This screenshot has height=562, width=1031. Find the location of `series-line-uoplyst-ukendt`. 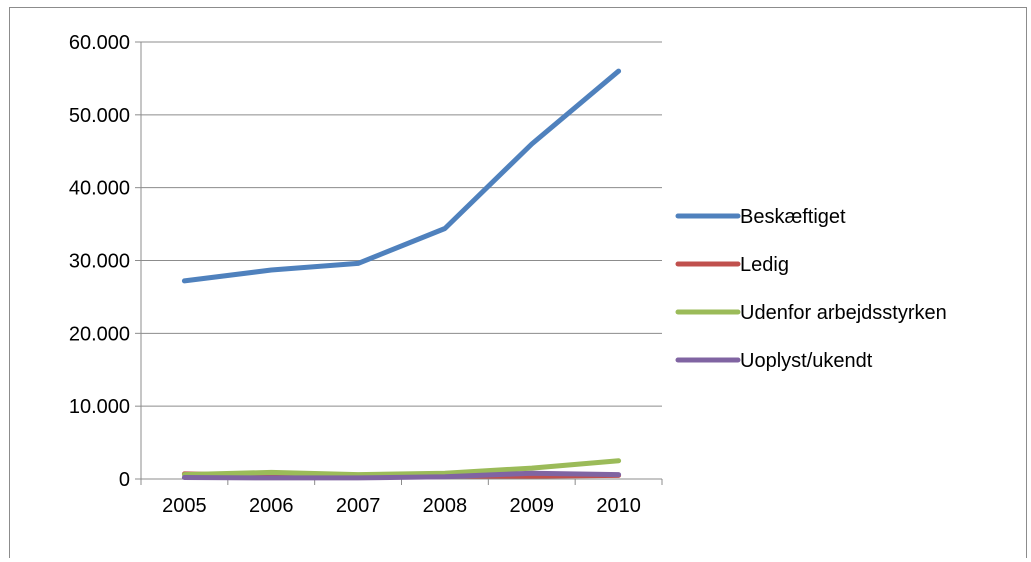

series-line-uoplyst-ukendt is located at coordinates (401, 475).